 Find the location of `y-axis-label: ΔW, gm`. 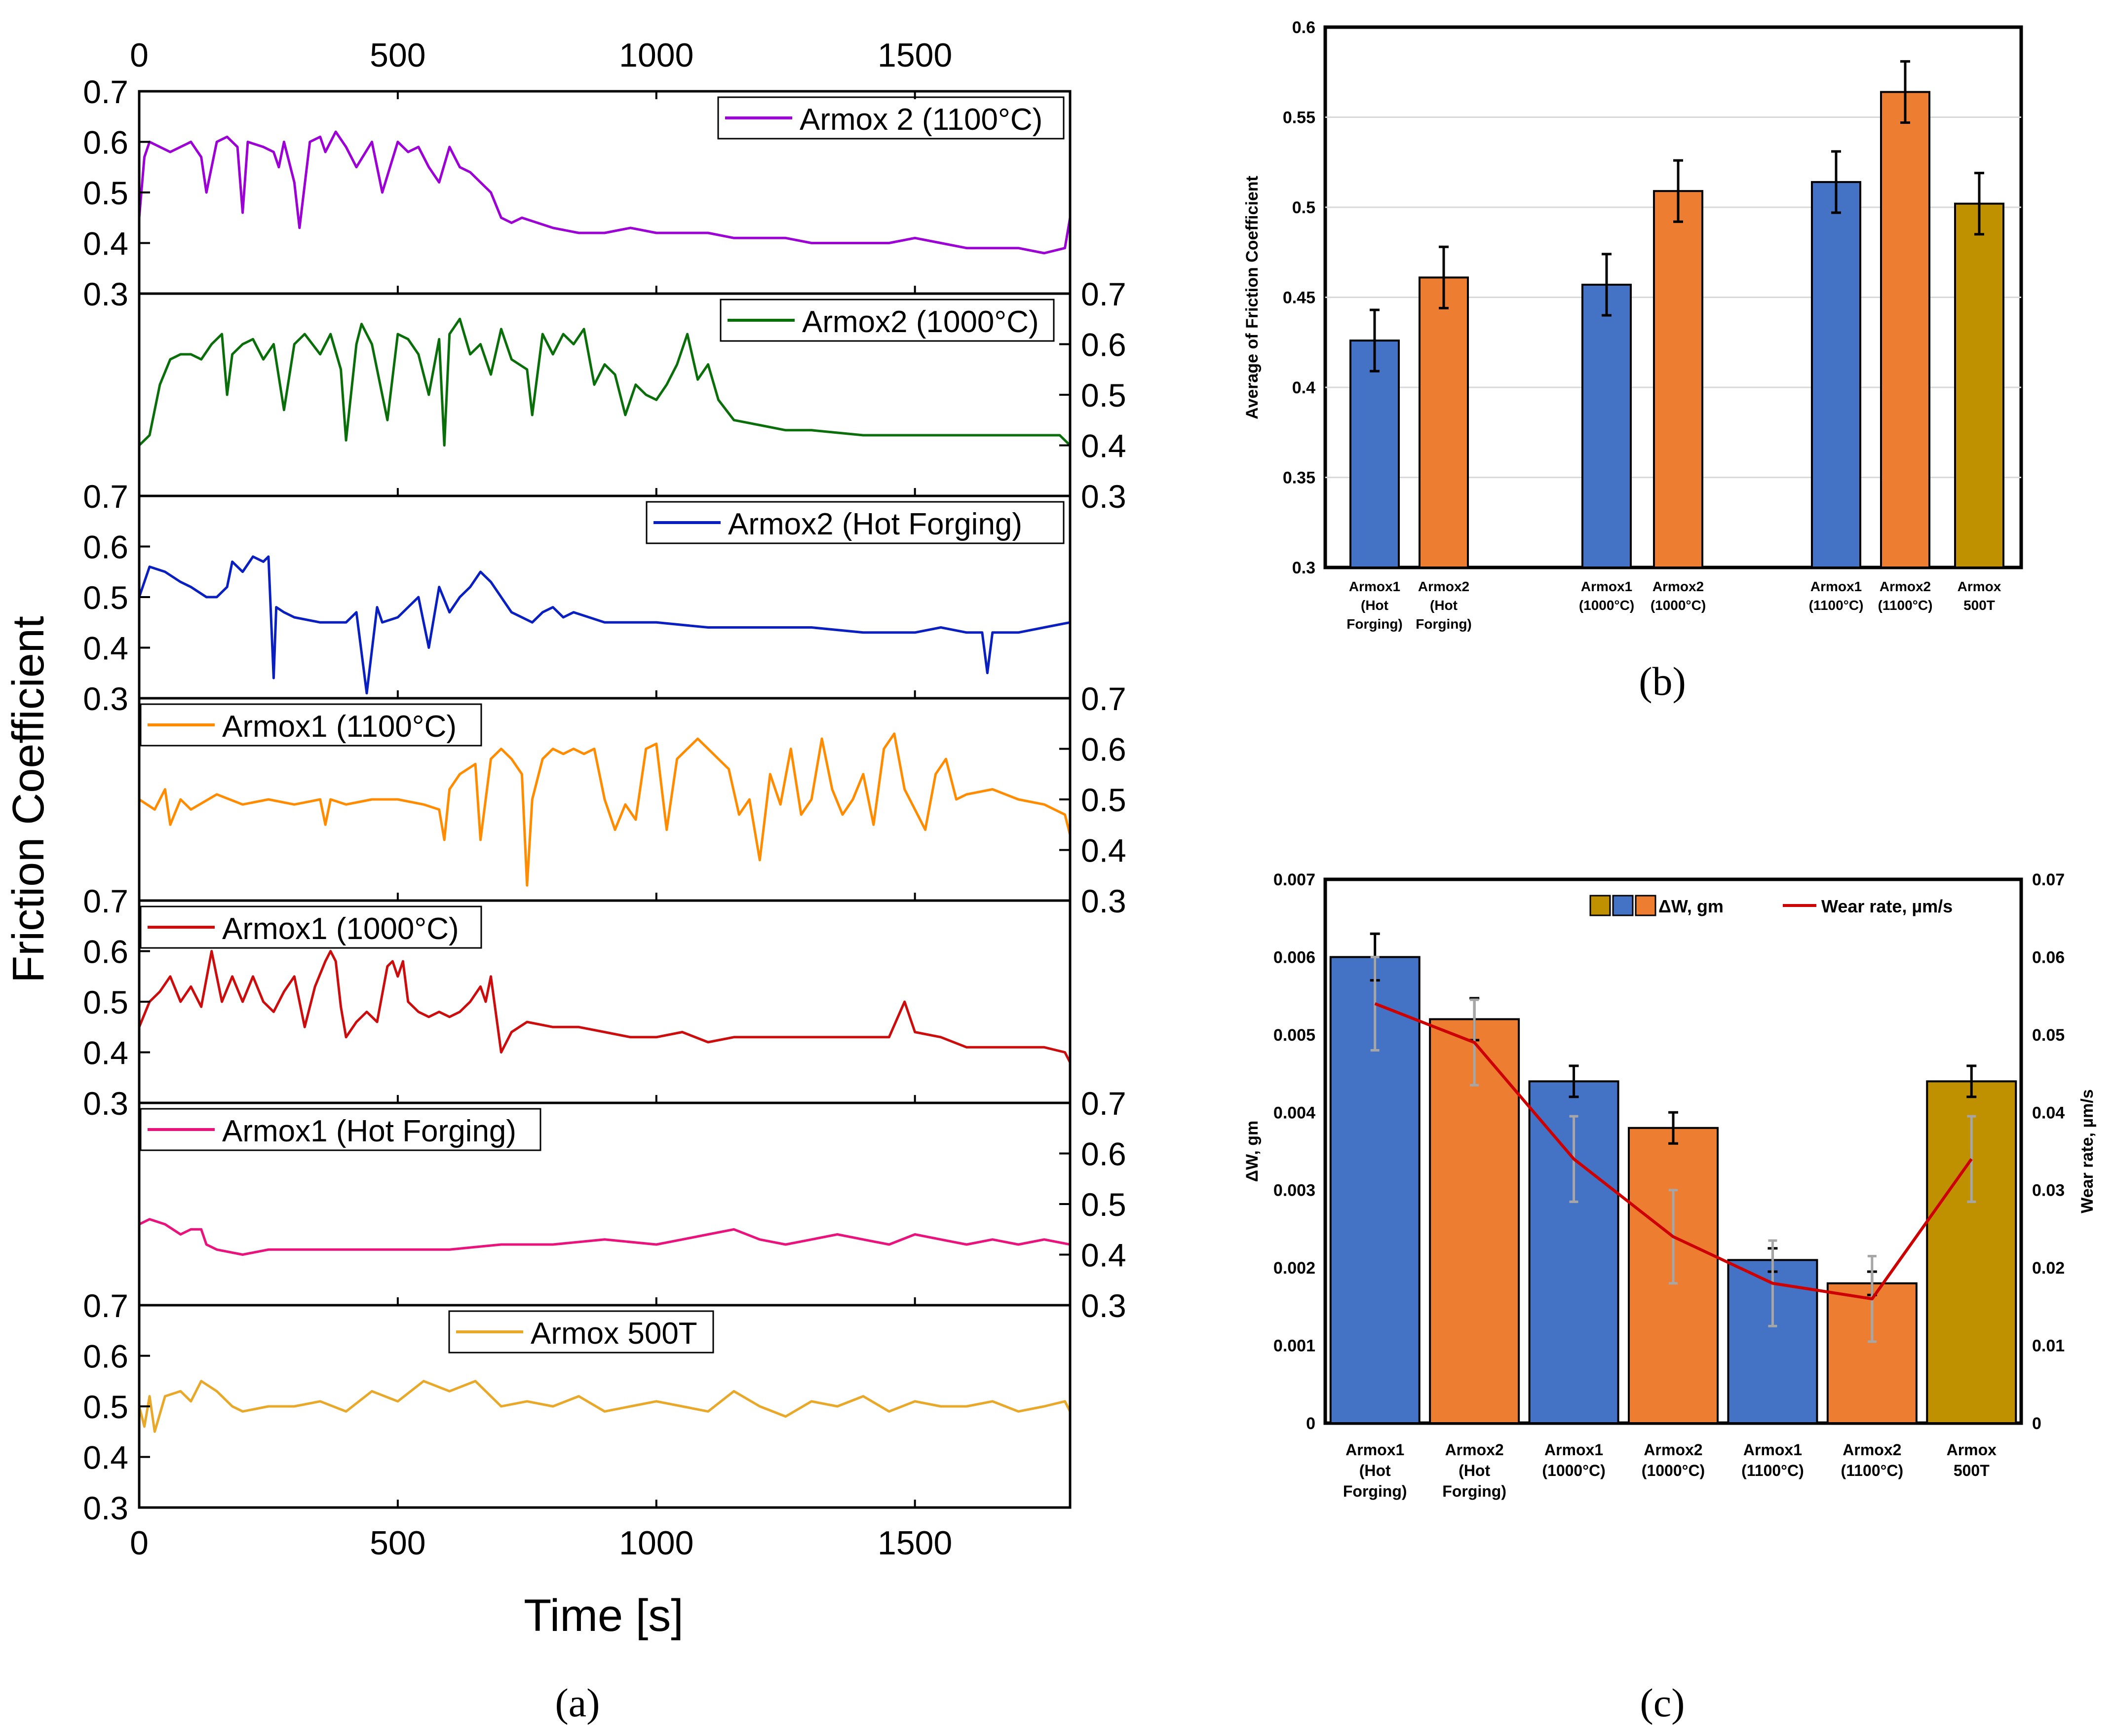

y-axis-label: ΔW, gm is located at coordinates (1252, 1151).